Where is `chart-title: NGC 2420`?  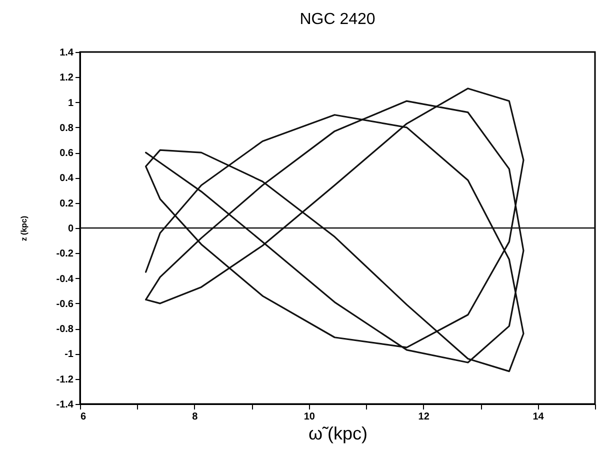 chart-title: NGC 2420 is located at coordinates (338, 19).